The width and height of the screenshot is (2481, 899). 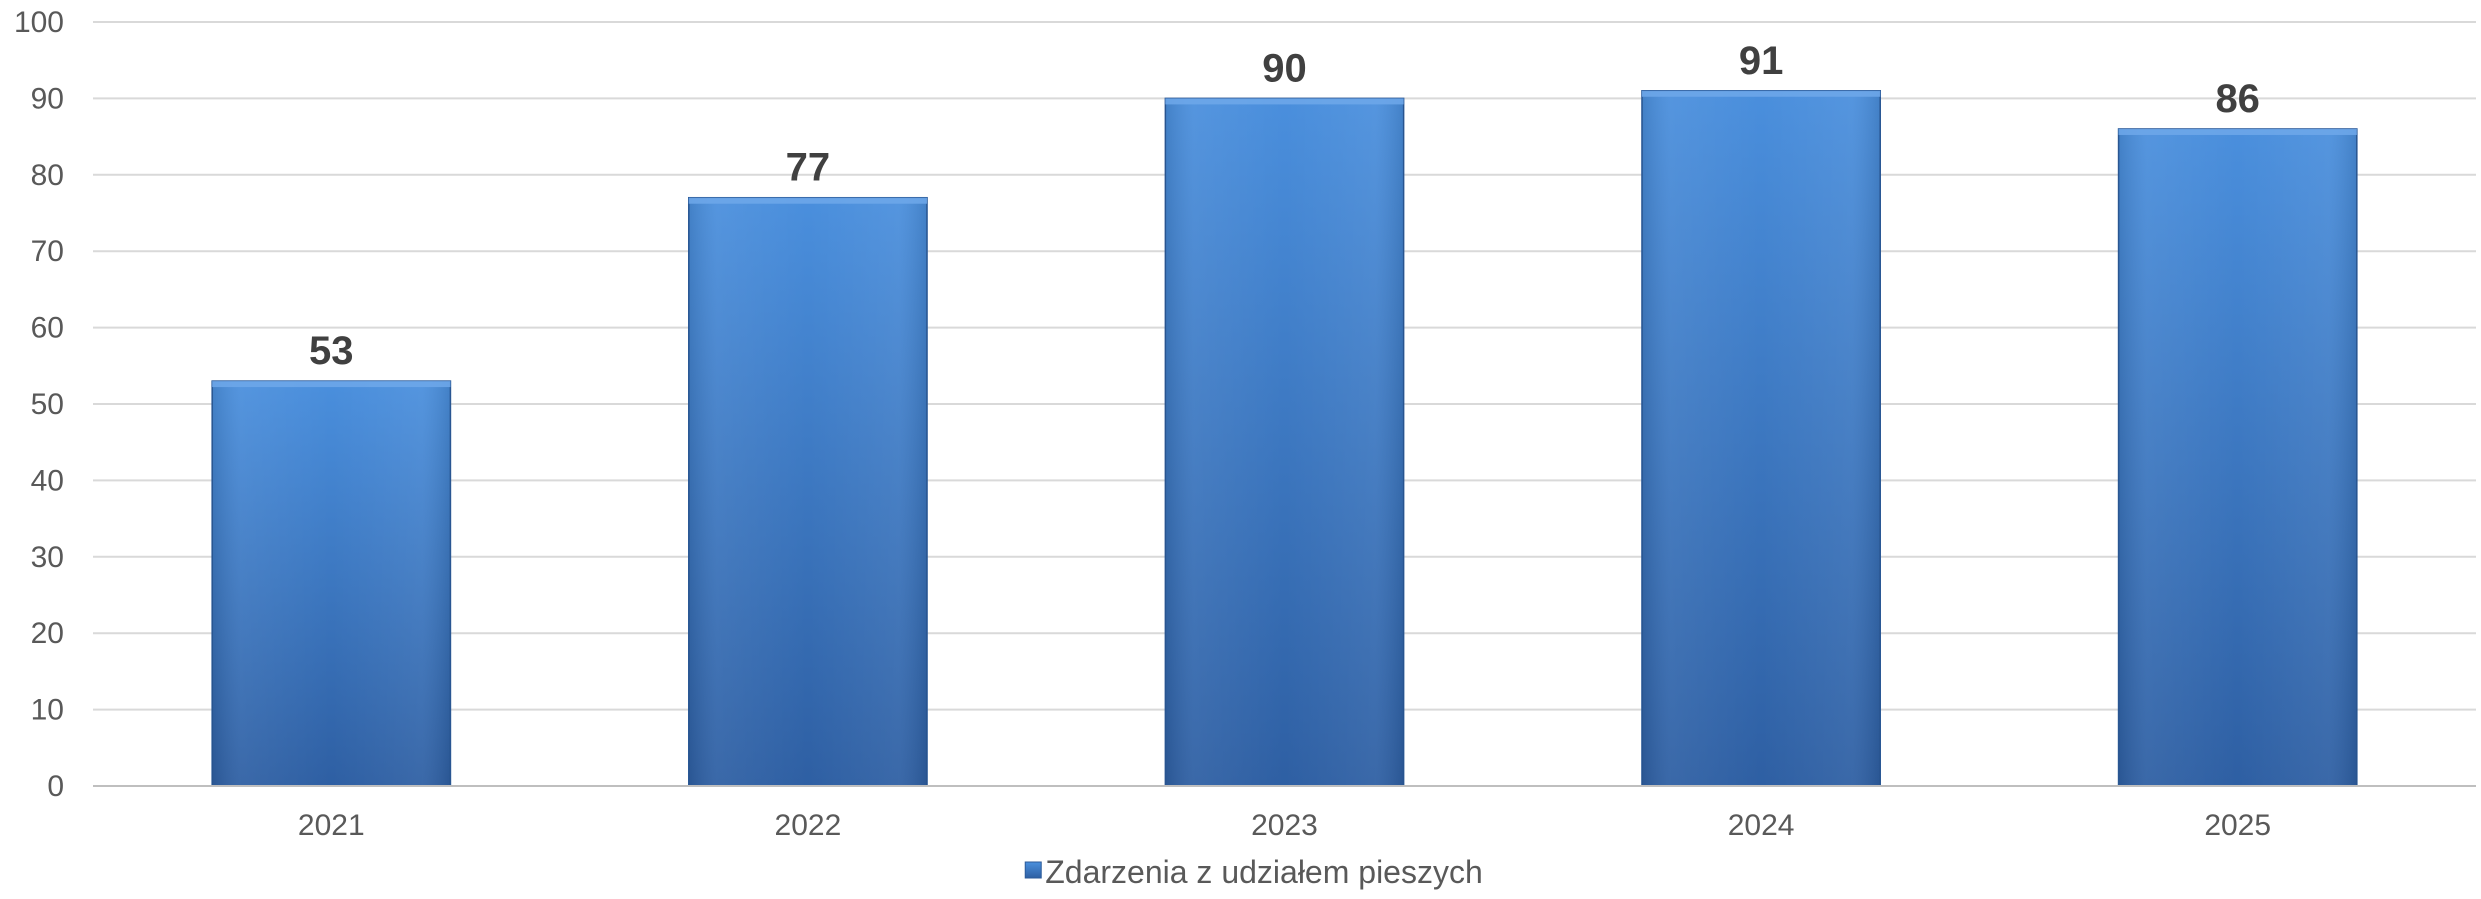 I want to click on y-tick-label: 90, so click(x=47, y=98).